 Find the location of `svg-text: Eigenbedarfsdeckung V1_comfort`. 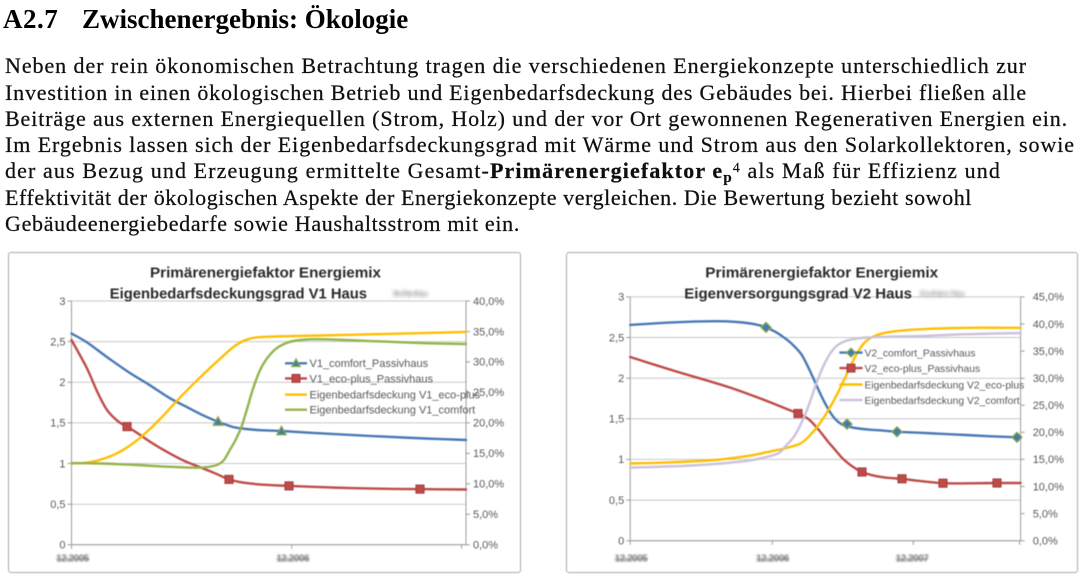

svg-text: Eigenbedarfsdeckung V1_comfort is located at coordinates (393, 411).